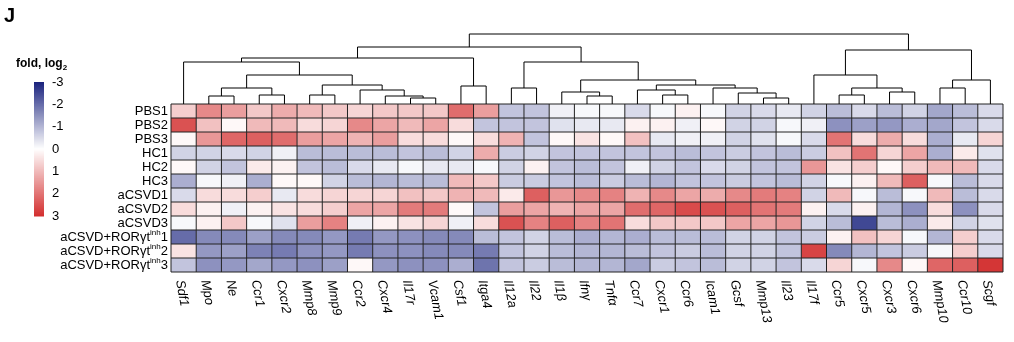 The image size is (1014, 342). Describe the element at coordinates (764, 301) in the screenshot. I see `x-tick-label: Mmp13` at that location.